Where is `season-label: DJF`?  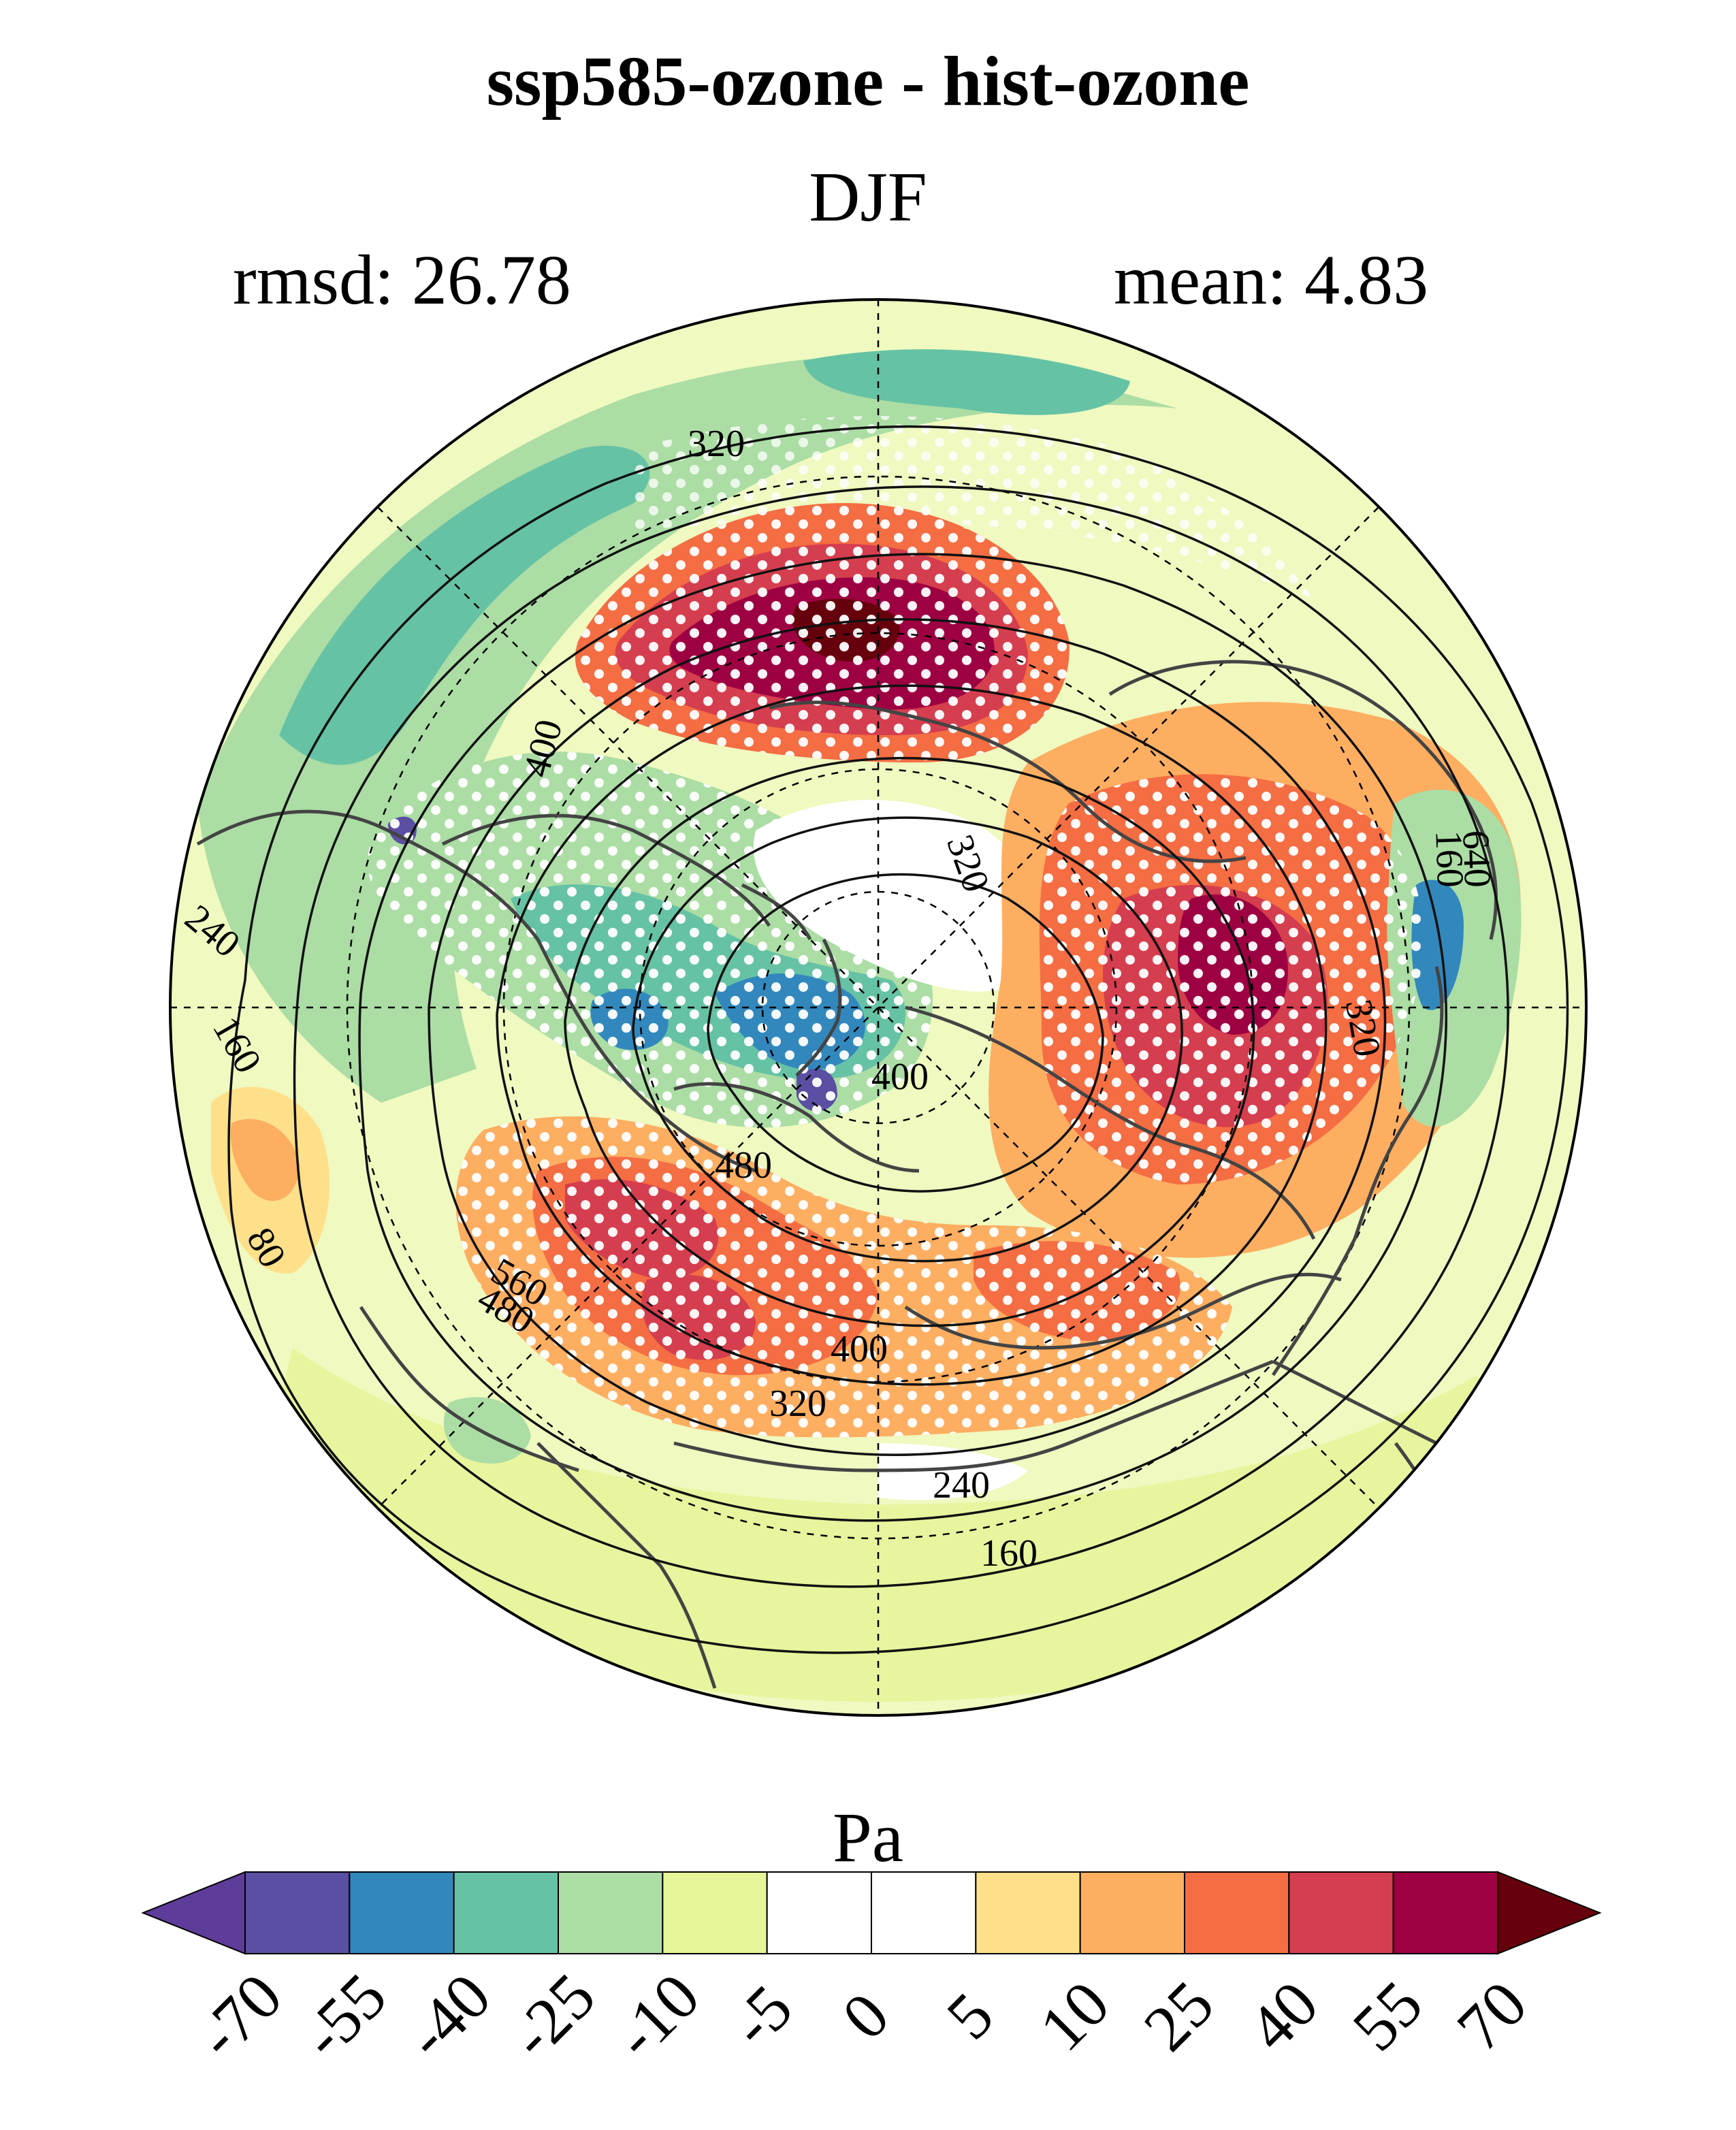 season-label: DJF is located at coordinates (868, 197).